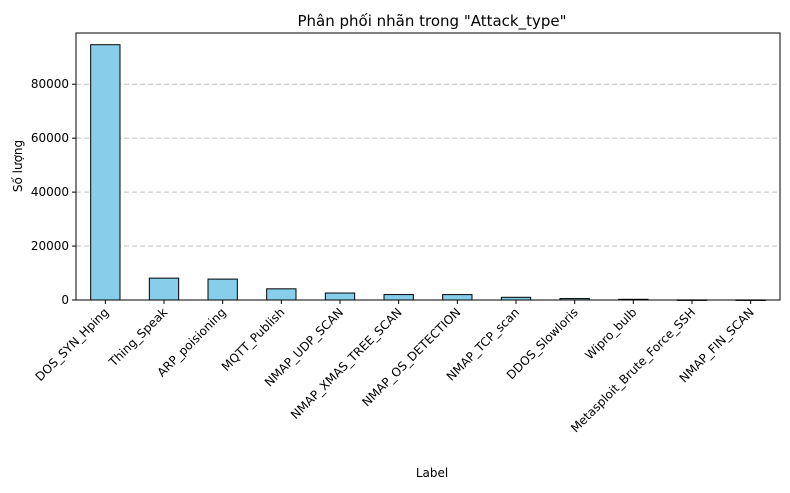 Image resolution: width=790 pixels, height=493 pixels. Describe the element at coordinates (65, 300) in the screenshot. I see `y-tick-label: 0` at that location.